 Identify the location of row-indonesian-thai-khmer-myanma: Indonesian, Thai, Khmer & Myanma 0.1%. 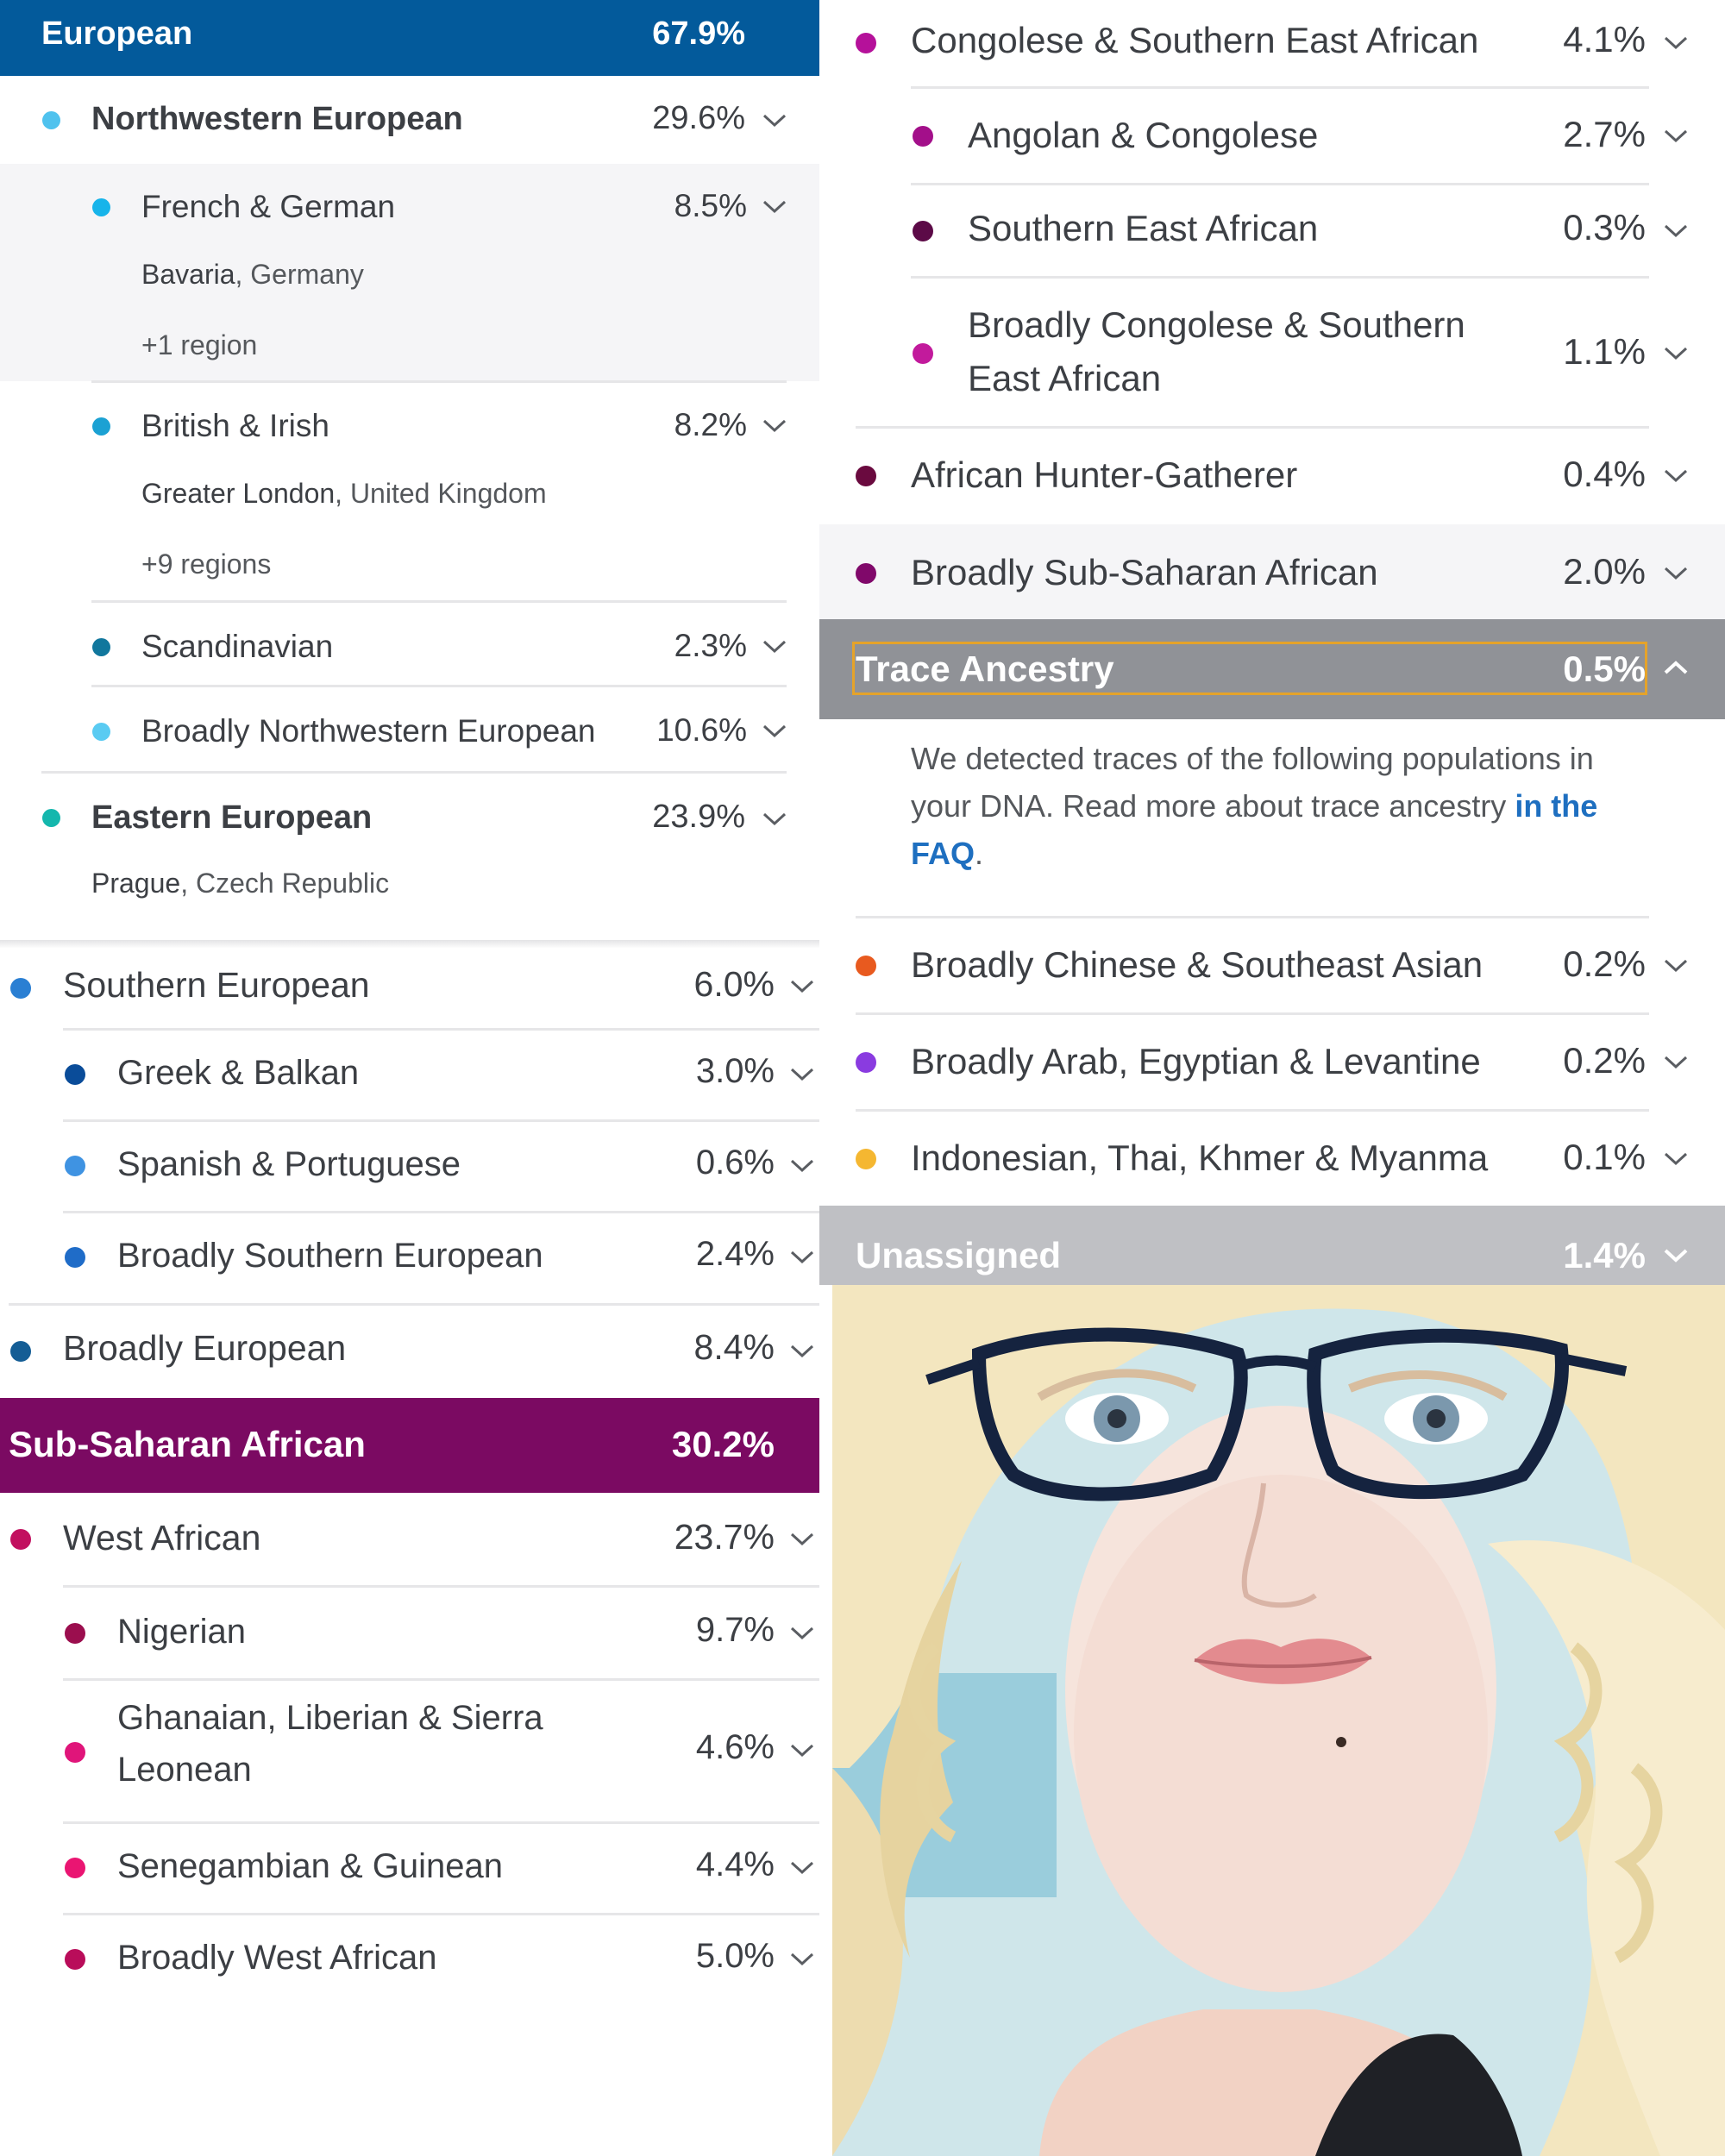
(1272, 1159).